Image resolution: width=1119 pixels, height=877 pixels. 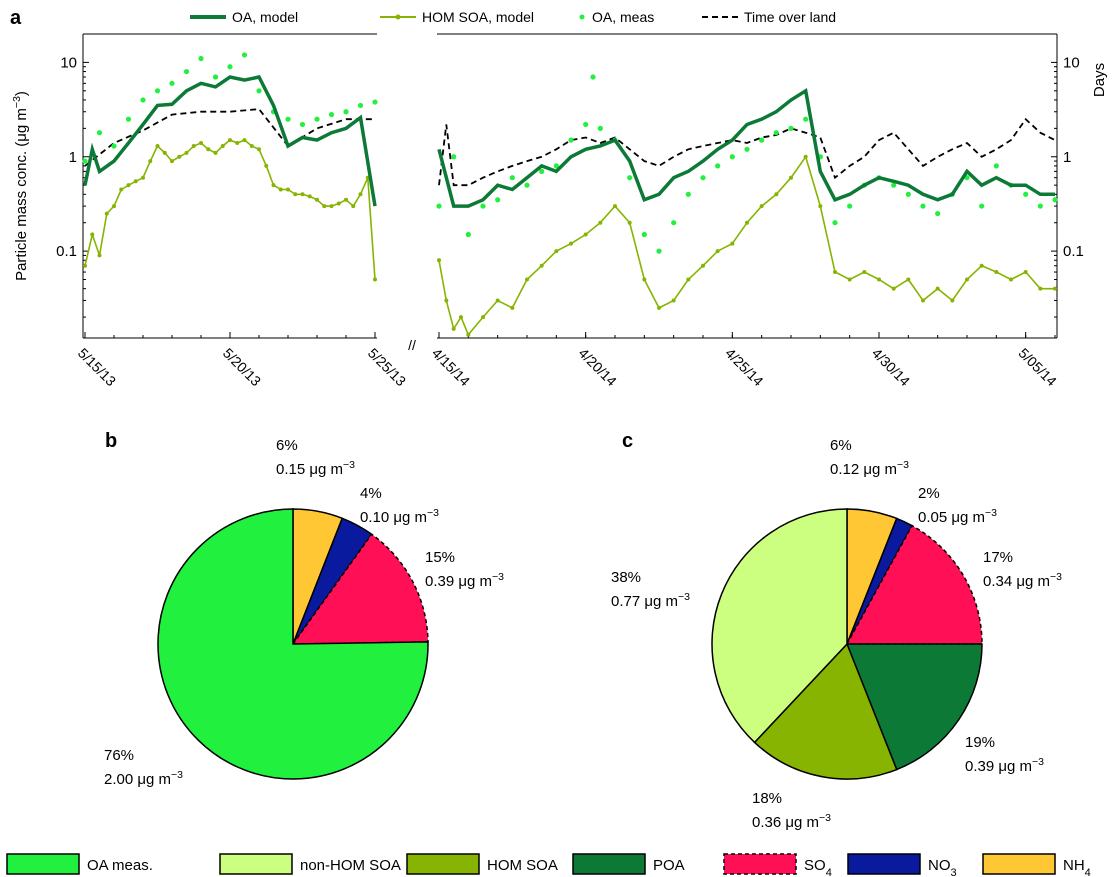 What do you see at coordinates (143, 778) in the screenshot?
I see `slice-value-label: 2.00 μg m−3` at bounding box center [143, 778].